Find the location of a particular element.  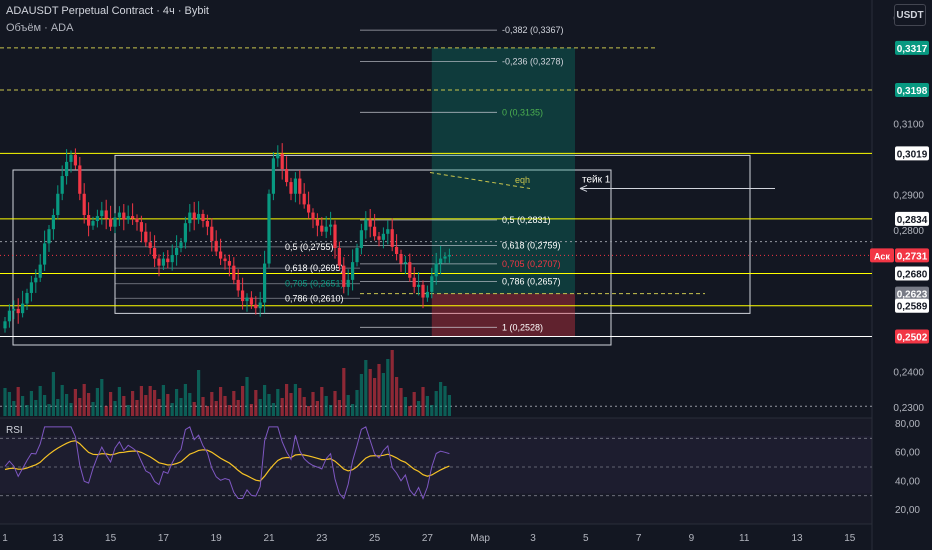

time-tick-label: 25 is located at coordinates (375, 538).